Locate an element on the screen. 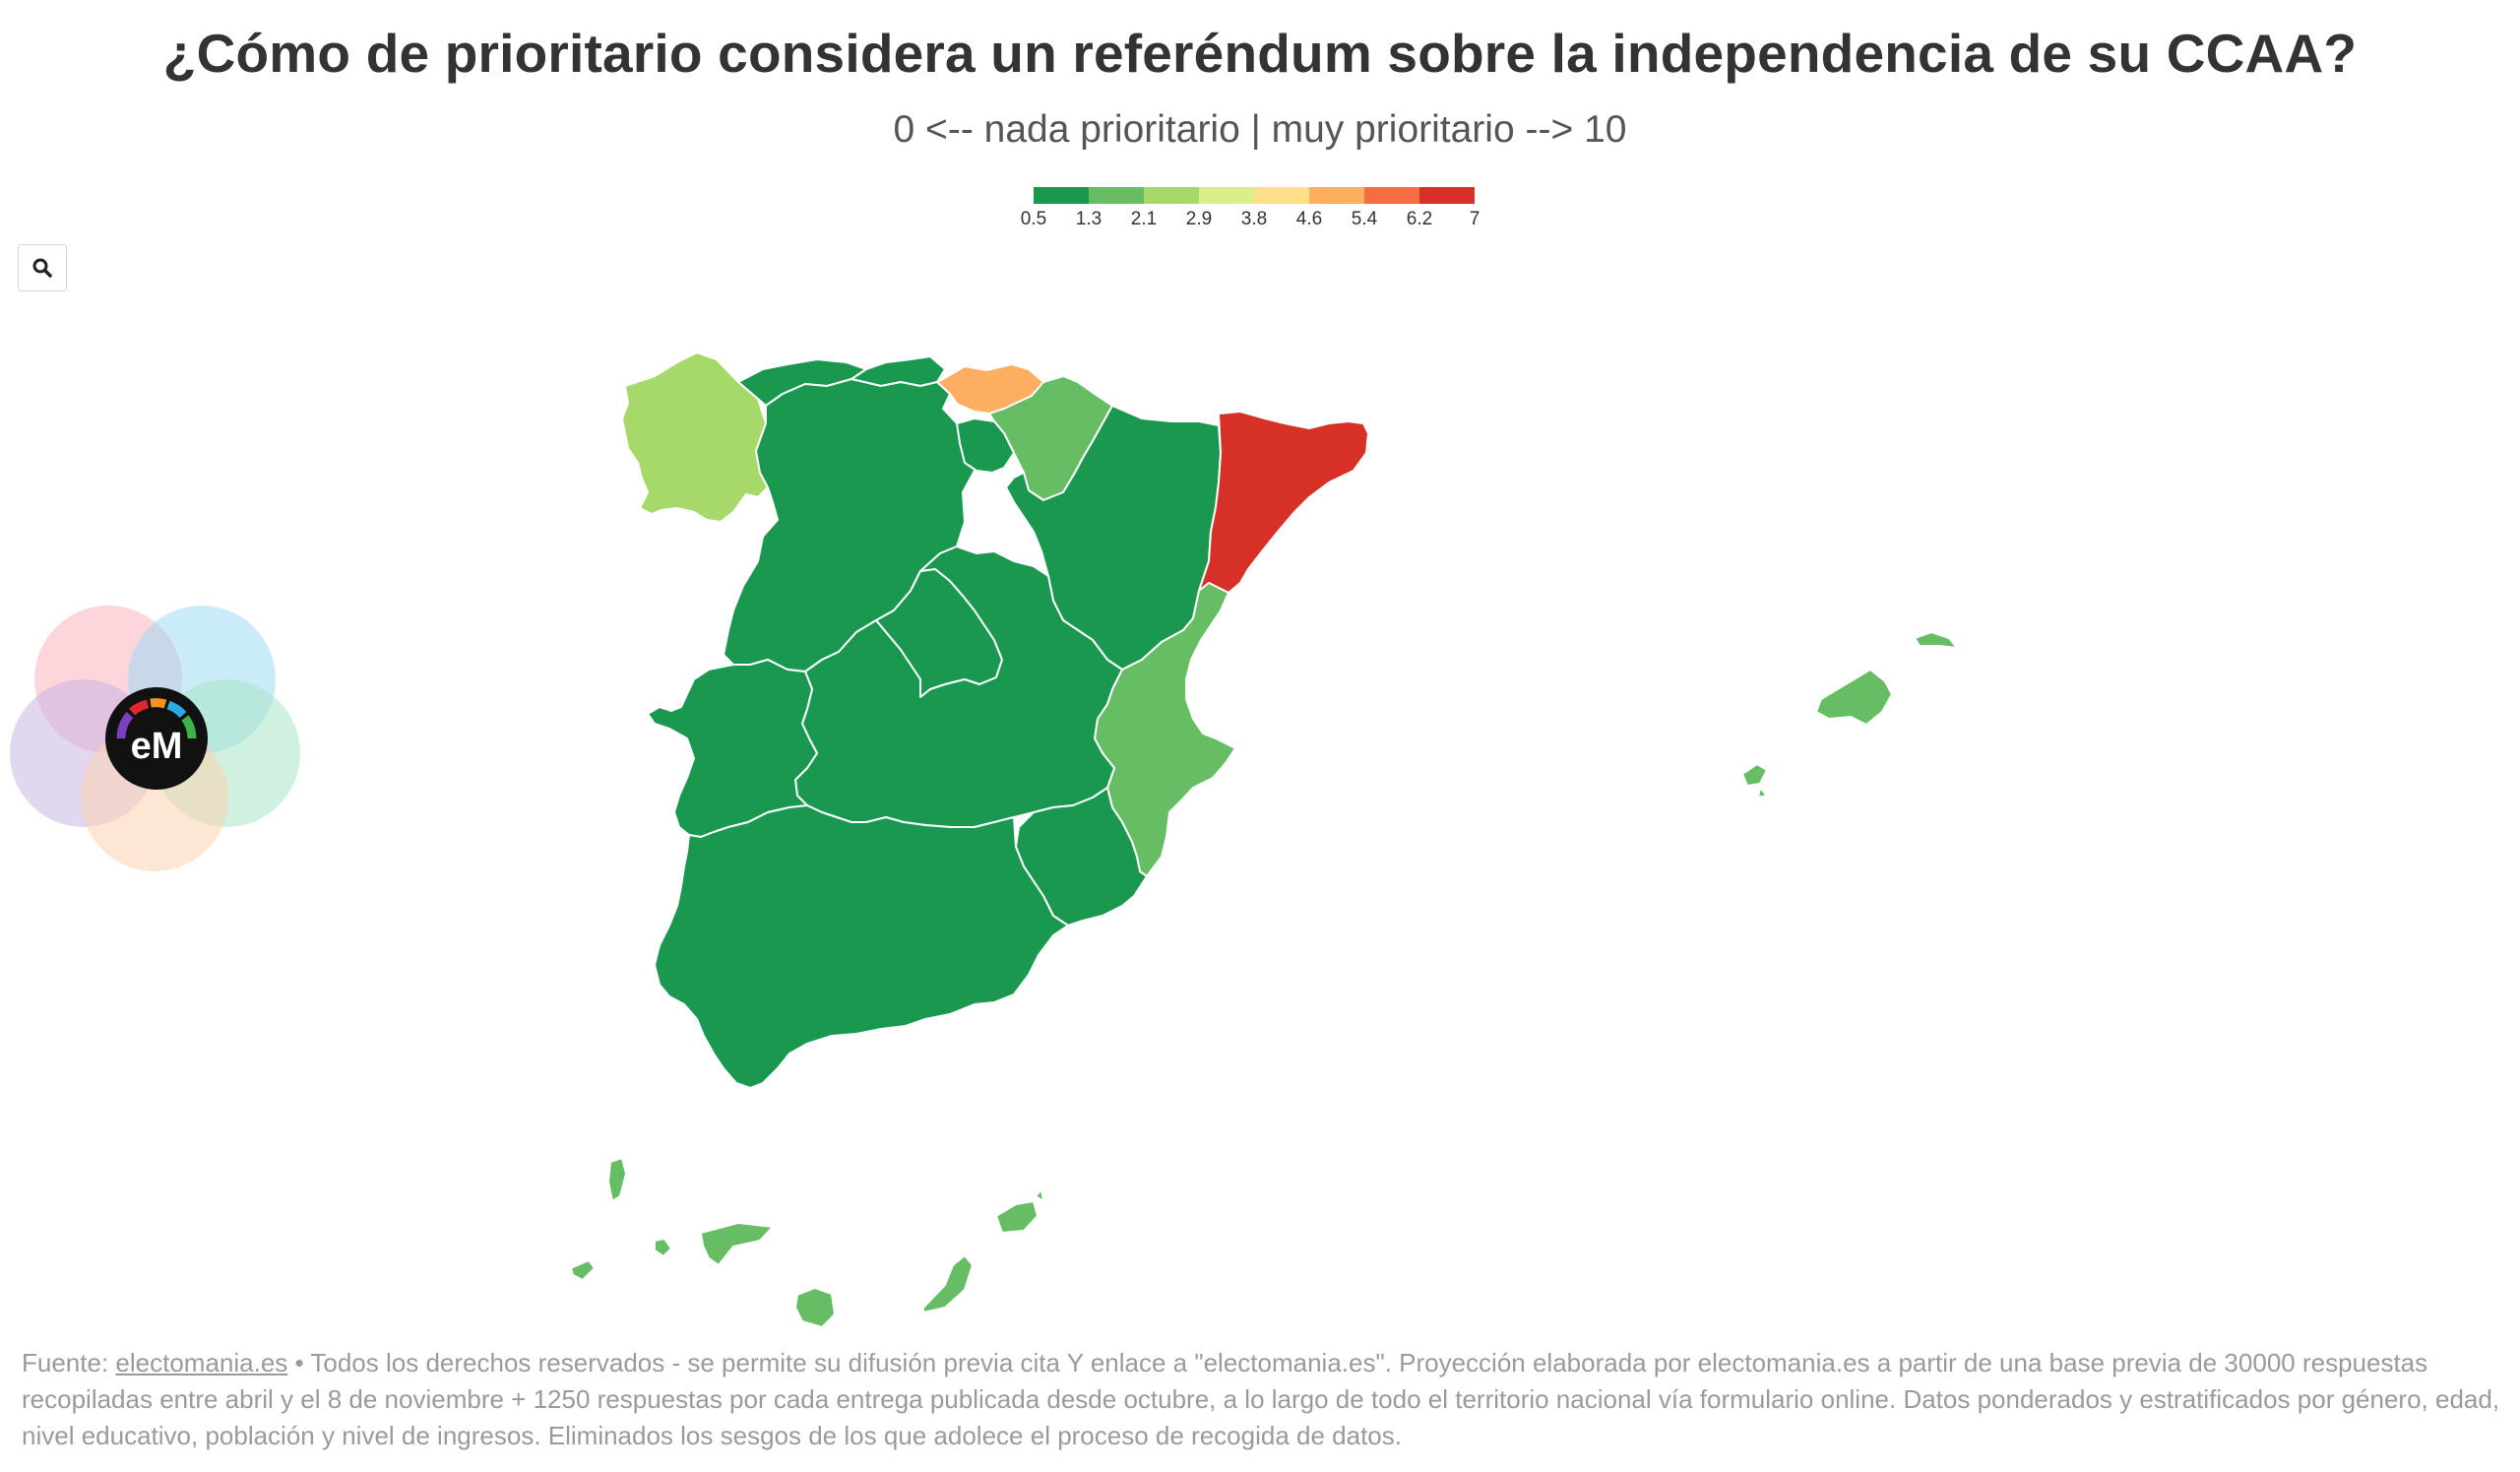 Image resolution: width=2520 pixels, height=1472 pixels. zoom-button is located at coordinates (42, 267).